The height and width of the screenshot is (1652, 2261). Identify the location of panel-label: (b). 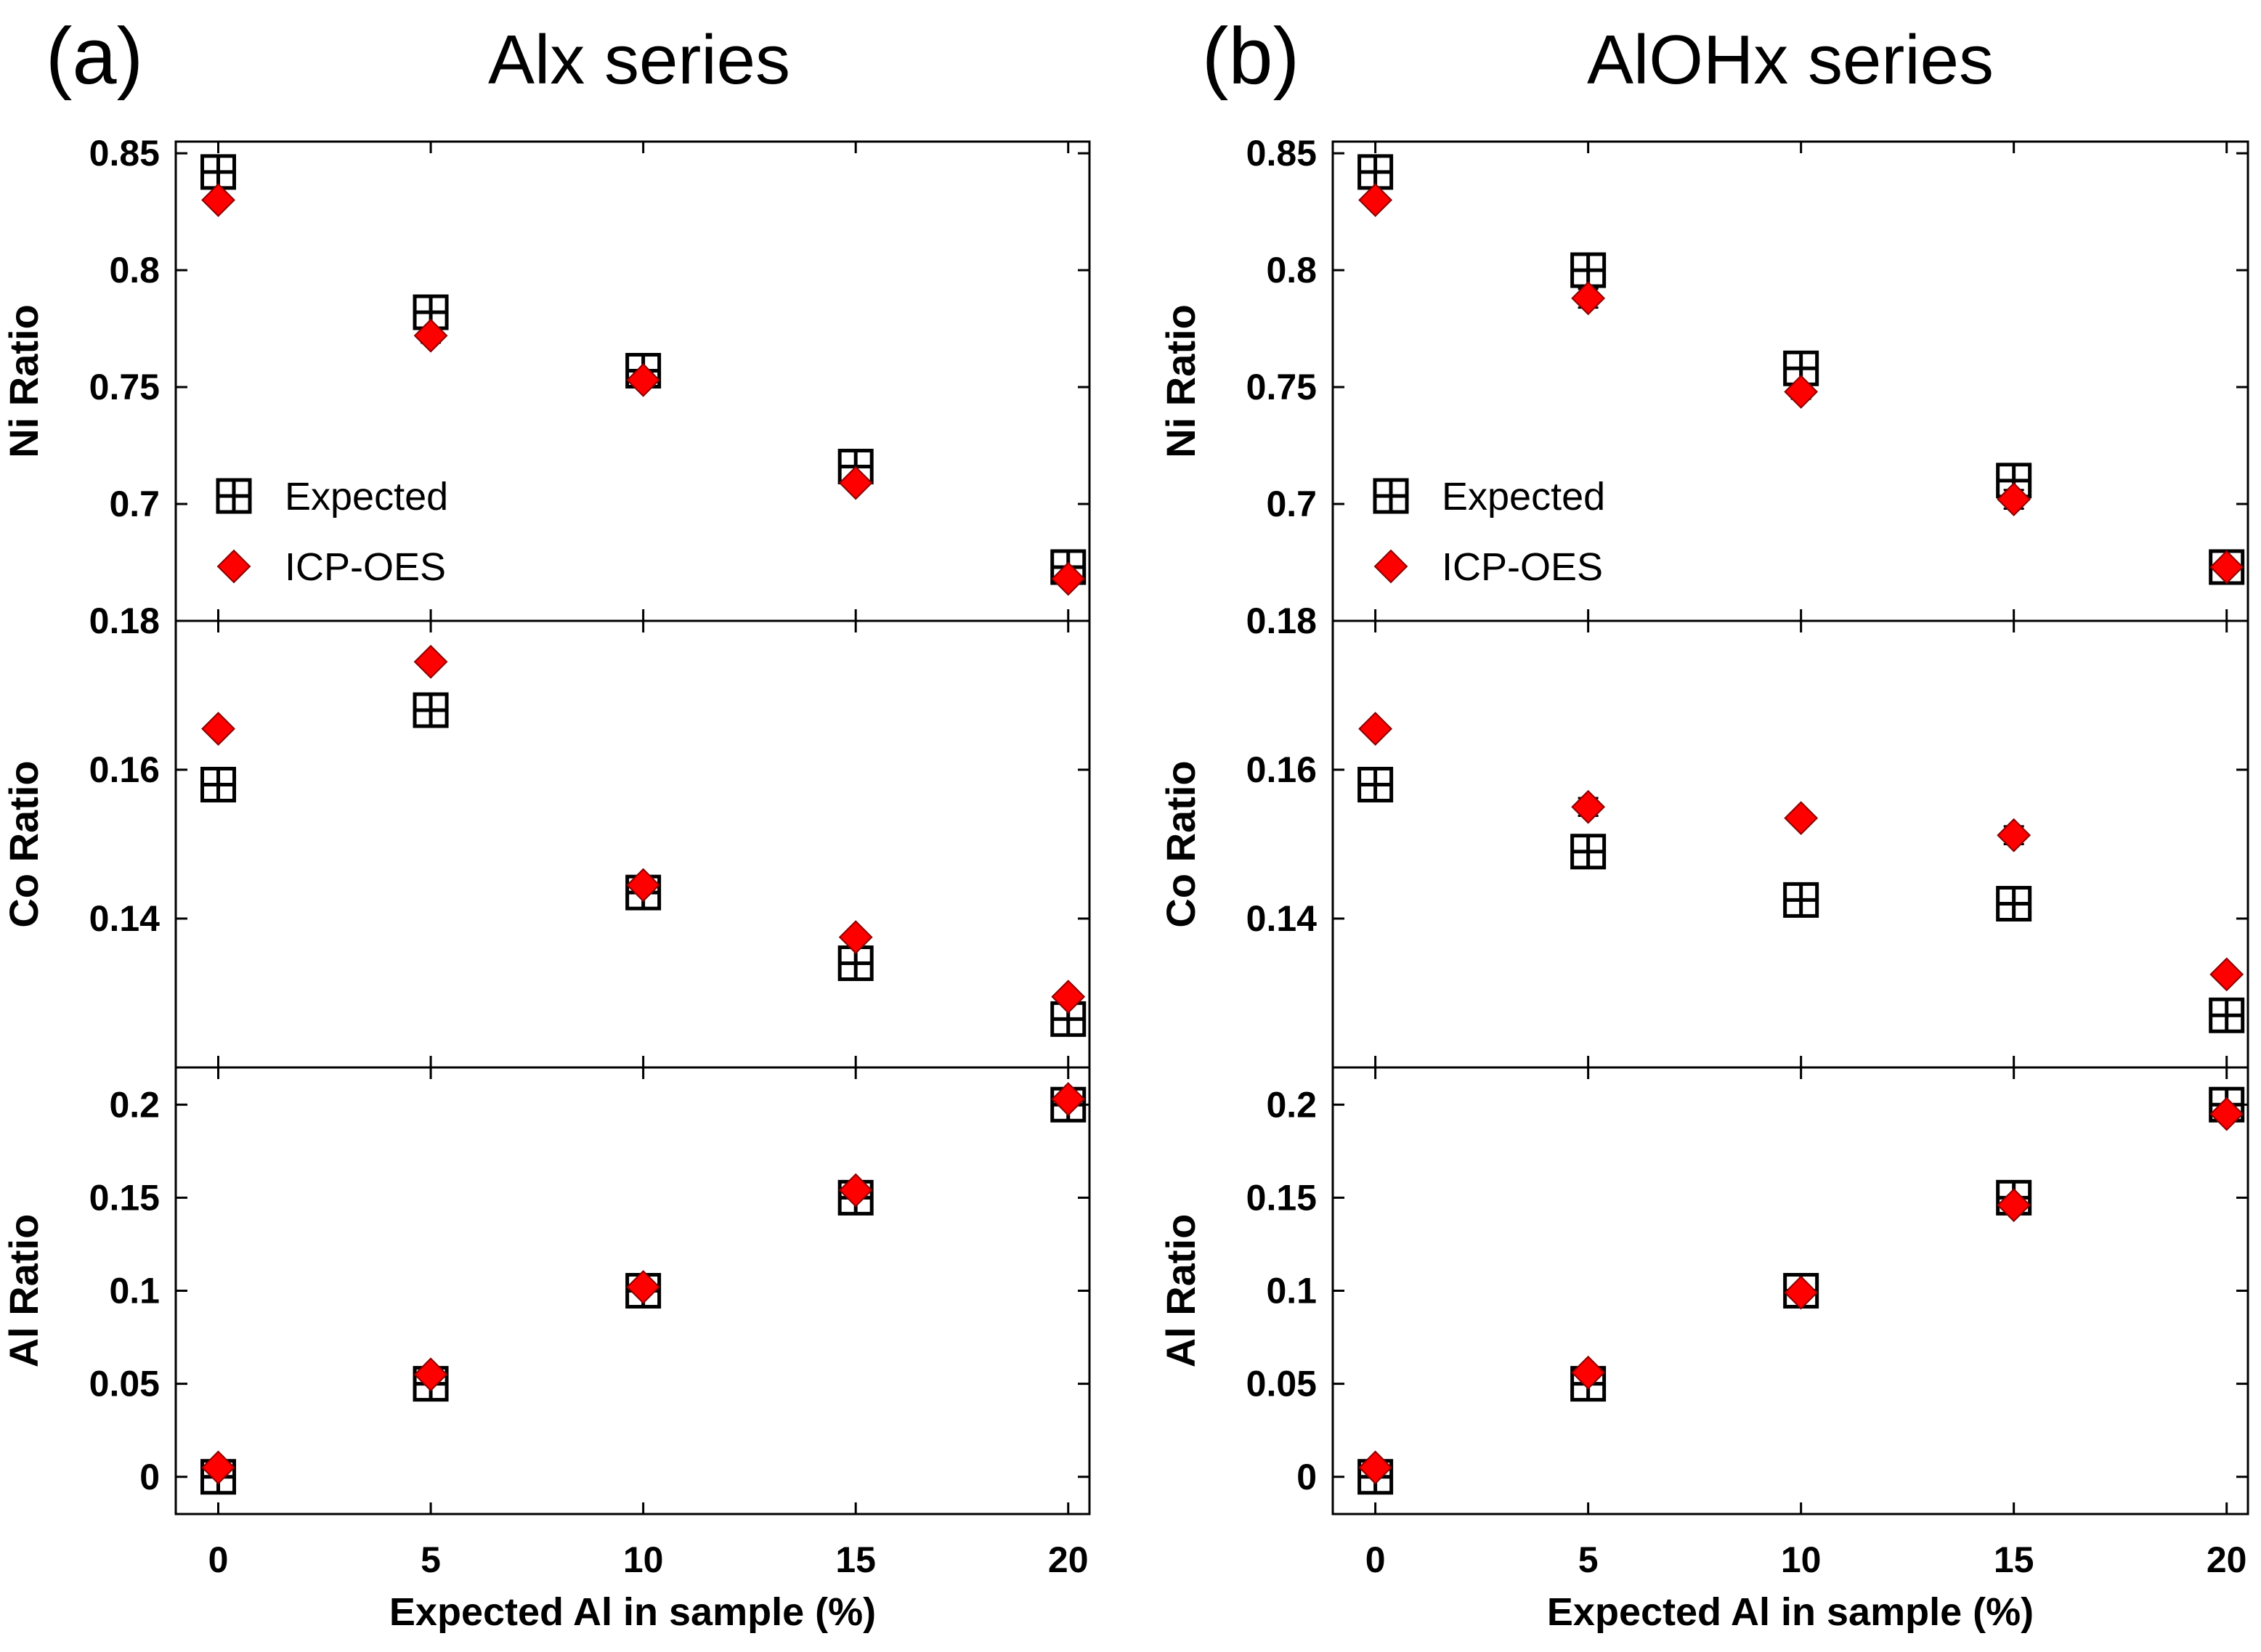
(1250, 57).